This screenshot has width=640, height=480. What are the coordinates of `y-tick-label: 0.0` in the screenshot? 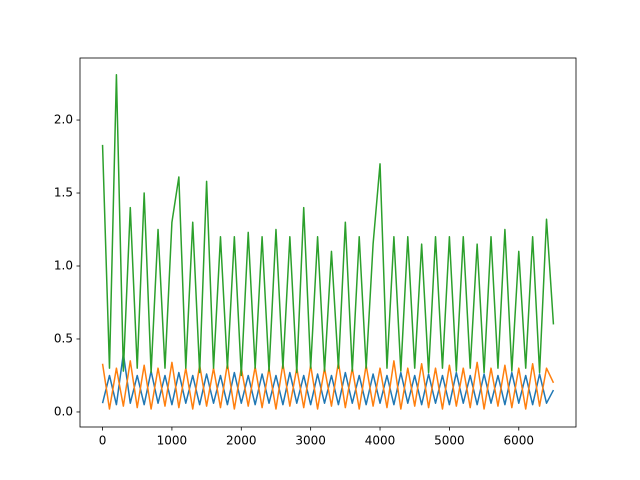 It's located at (63, 411).